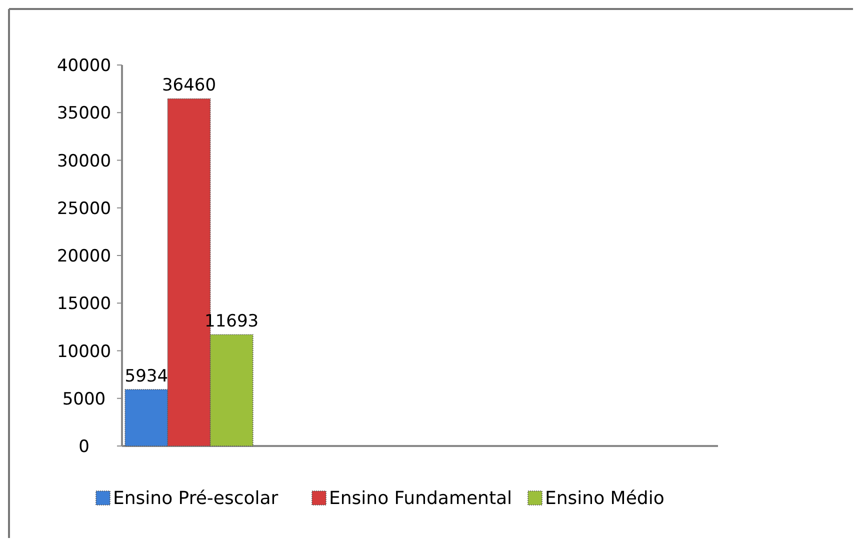  Describe the element at coordinates (84, 352) in the screenshot. I see `y-tick-label: 10000` at that location.